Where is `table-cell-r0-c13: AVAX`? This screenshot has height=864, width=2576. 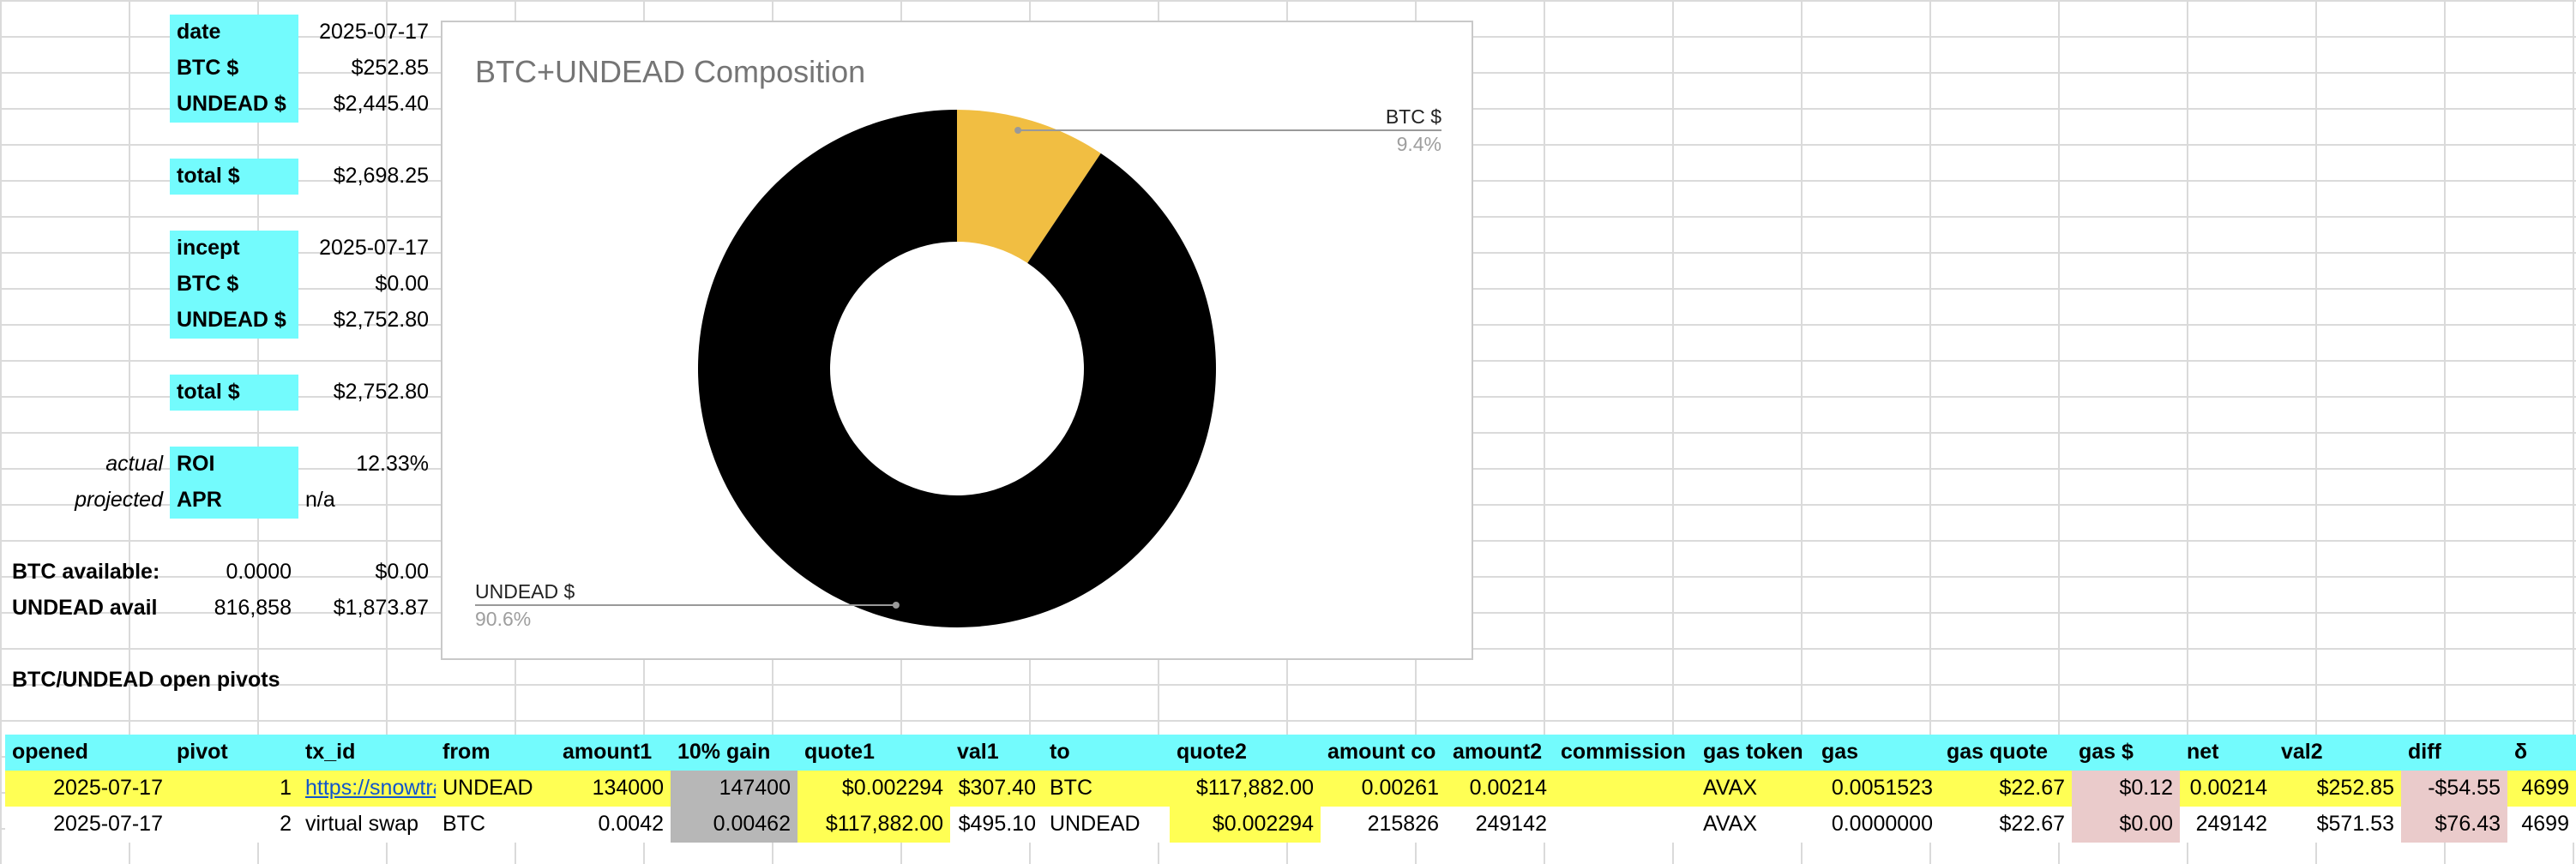 table-cell-r0-c13: AVAX is located at coordinates (1756, 789).